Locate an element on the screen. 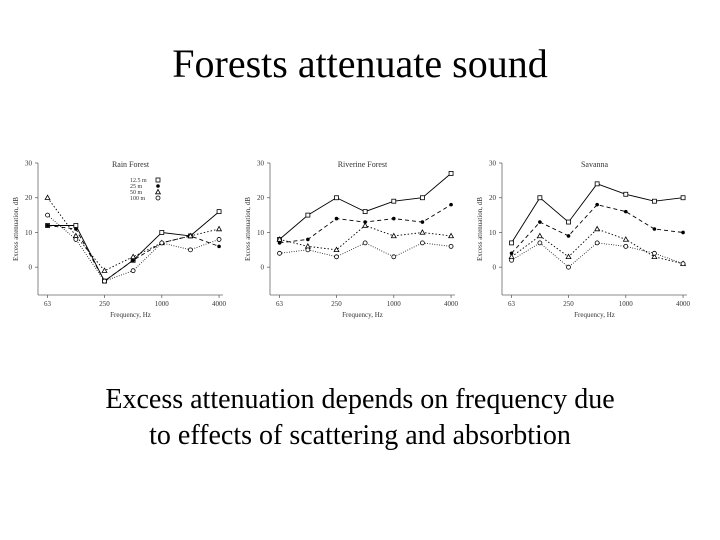 Image resolution: width=720 pixels, height=540 pixels. chart-title: Savanna is located at coordinates (595, 164).